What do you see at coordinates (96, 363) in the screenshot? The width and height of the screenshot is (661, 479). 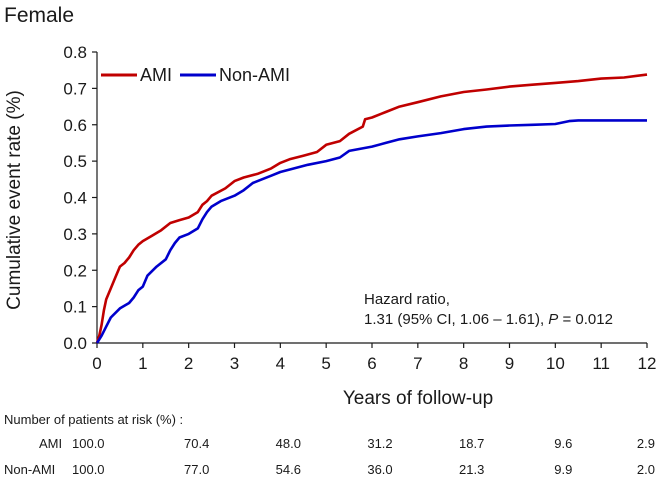 I see `x-tick-label: 0` at bounding box center [96, 363].